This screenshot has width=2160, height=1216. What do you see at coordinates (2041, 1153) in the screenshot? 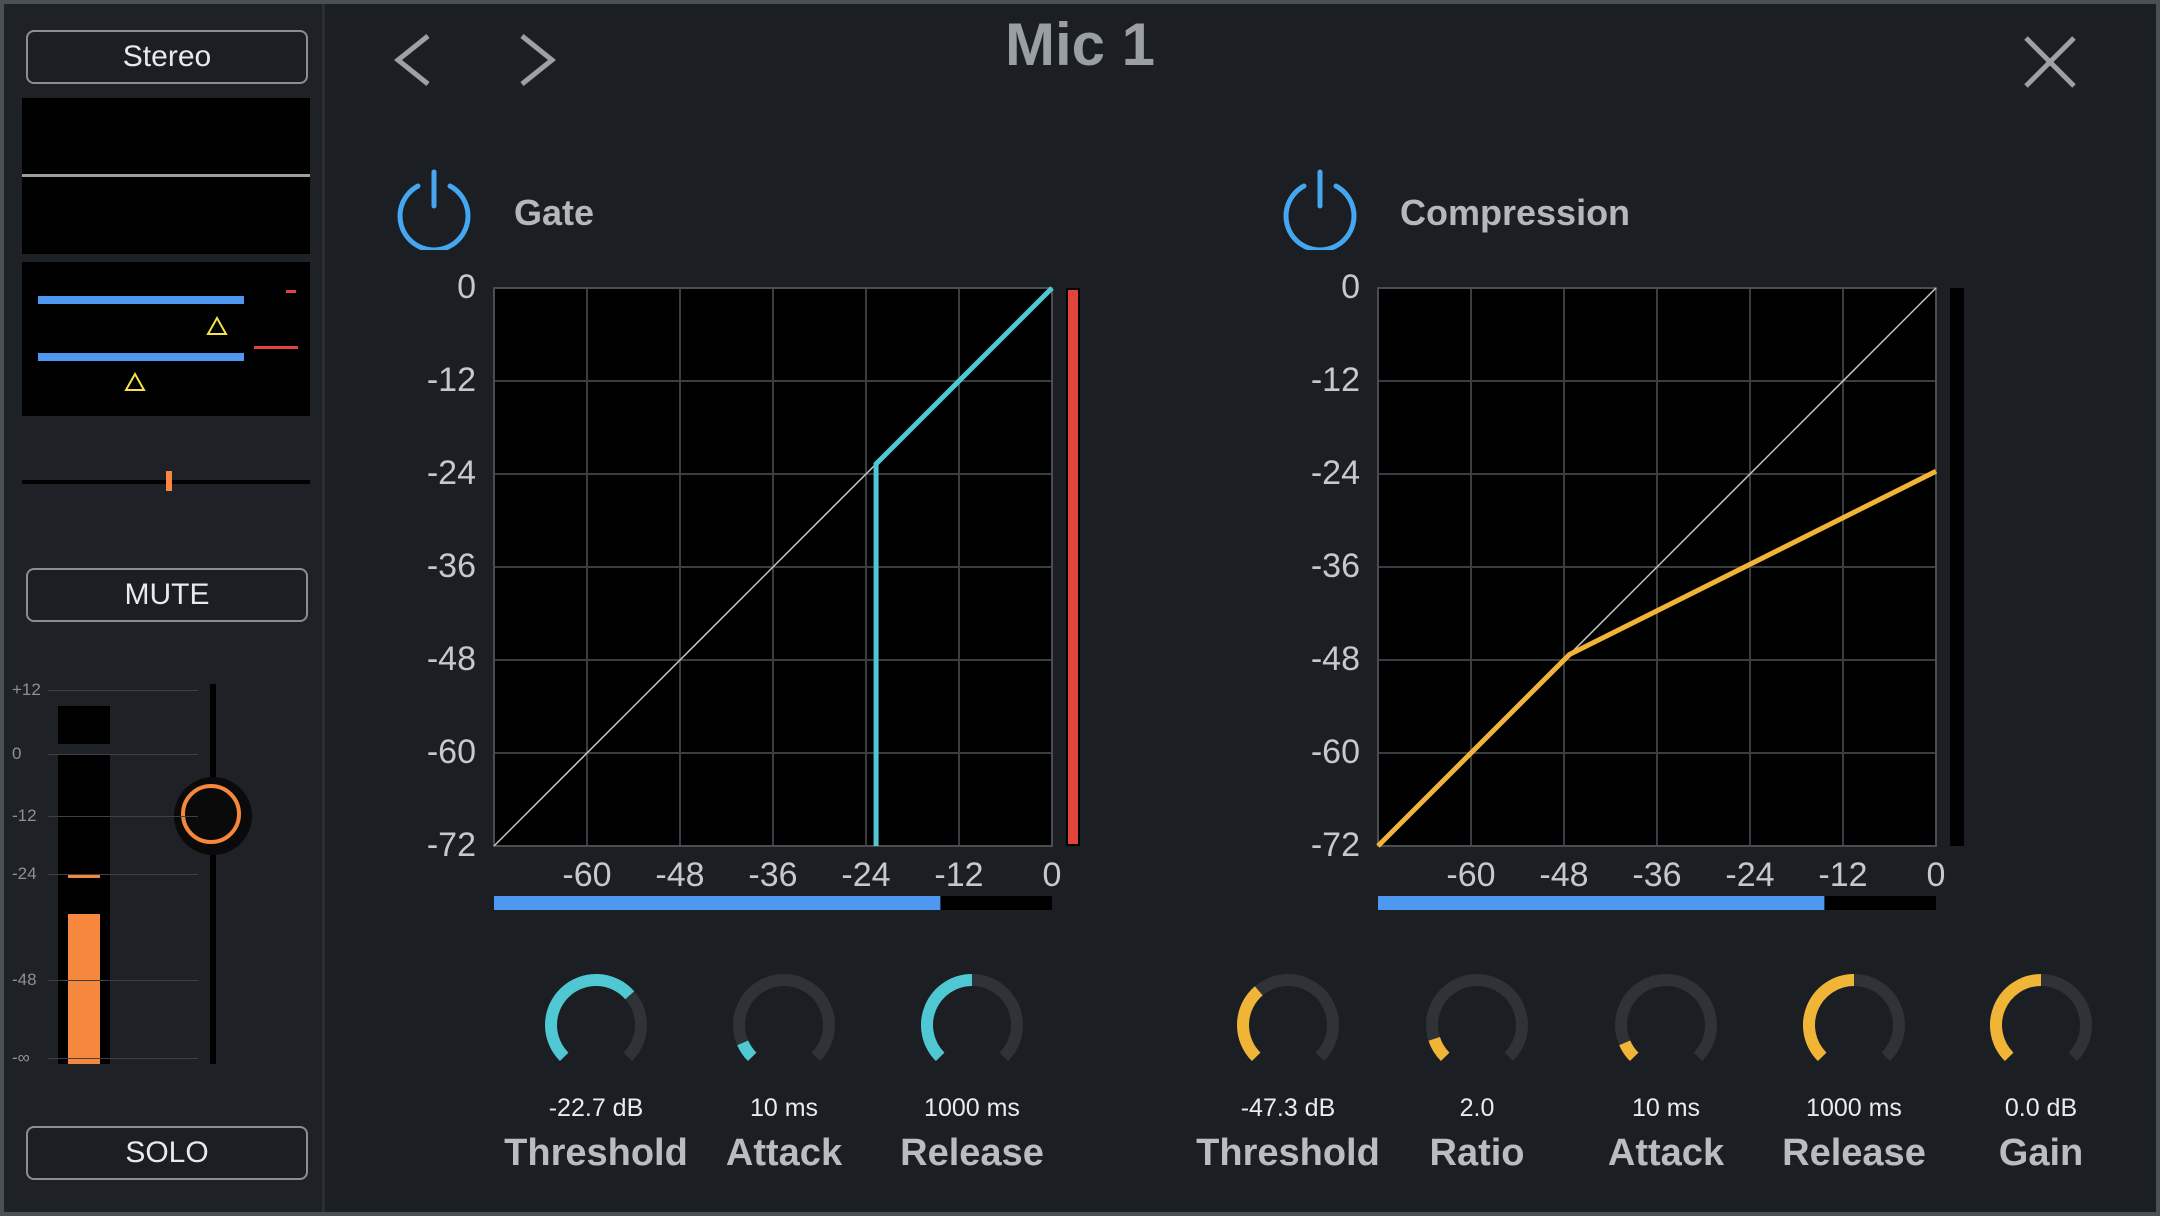
I see `knob-label: Gain` at bounding box center [2041, 1153].